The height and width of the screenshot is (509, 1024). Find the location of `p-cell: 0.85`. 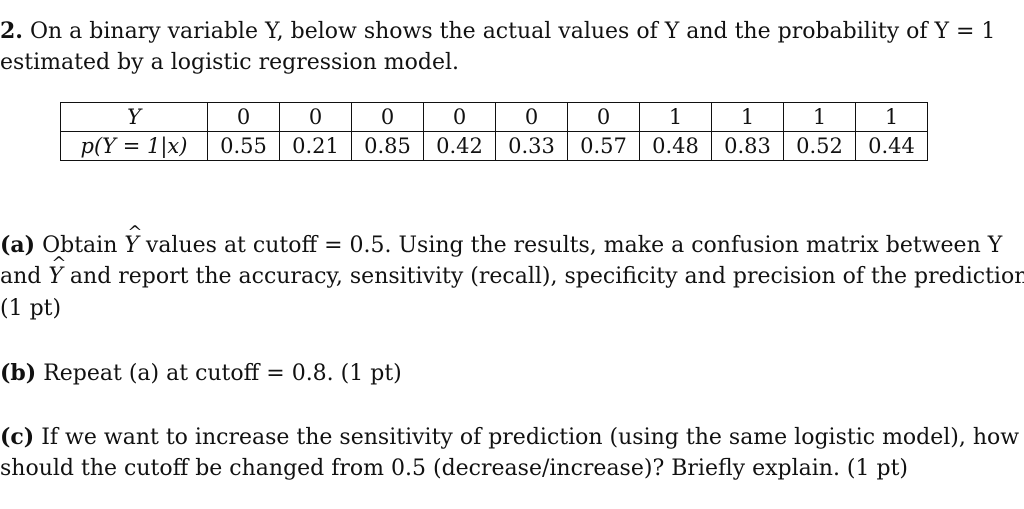

p-cell: 0.85 is located at coordinates (387, 146).